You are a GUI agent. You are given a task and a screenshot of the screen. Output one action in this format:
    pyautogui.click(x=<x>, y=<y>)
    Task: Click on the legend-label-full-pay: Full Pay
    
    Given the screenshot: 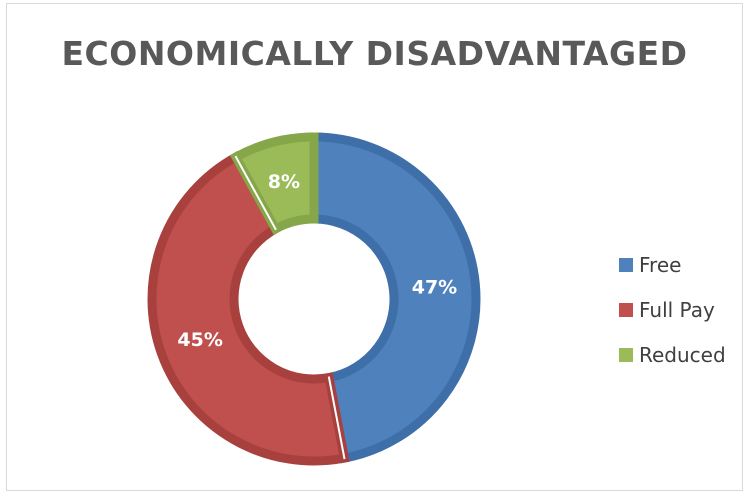 What is the action you would take?
    pyautogui.click(x=677, y=309)
    